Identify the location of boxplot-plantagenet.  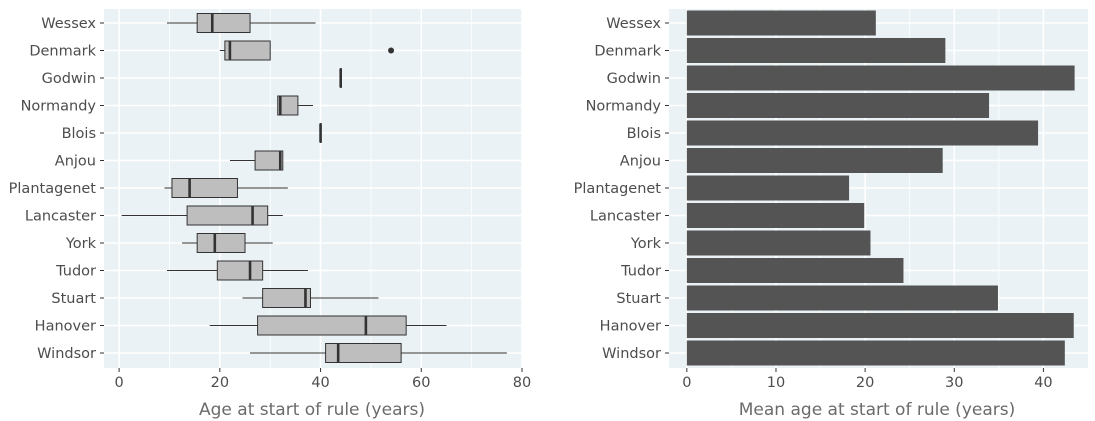
(226, 188).